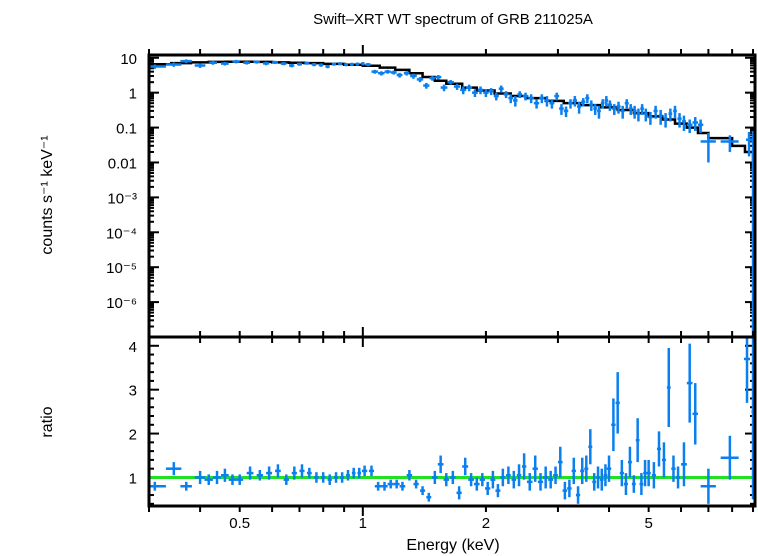 This screenshot has width=758, height=556. I want to click on x-tick-label: 5, so click(648, 523).